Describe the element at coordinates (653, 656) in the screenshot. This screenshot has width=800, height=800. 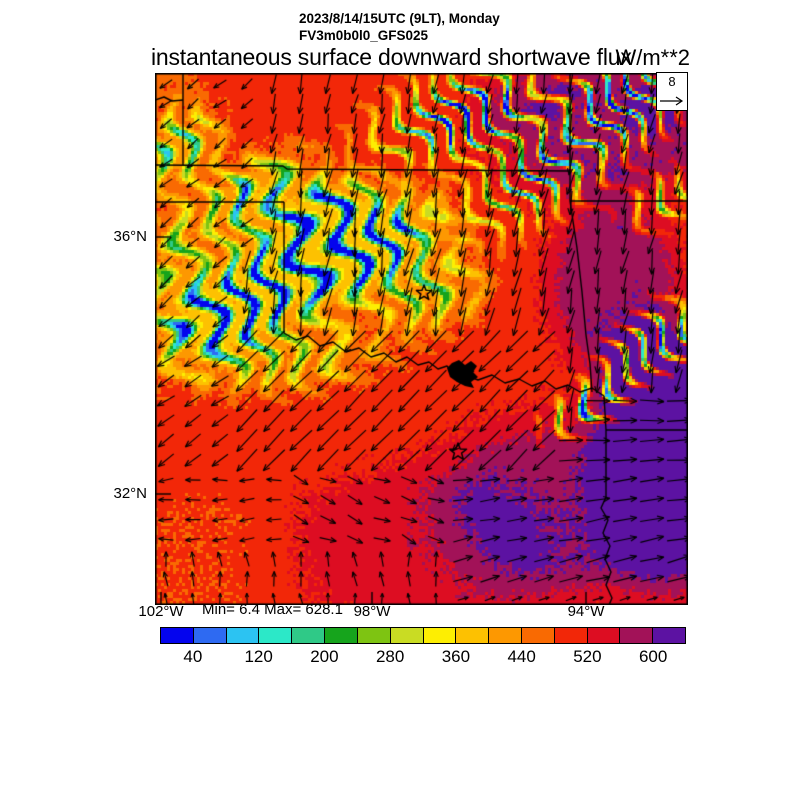
I see `colorbar-tick-label: 600` at that location.